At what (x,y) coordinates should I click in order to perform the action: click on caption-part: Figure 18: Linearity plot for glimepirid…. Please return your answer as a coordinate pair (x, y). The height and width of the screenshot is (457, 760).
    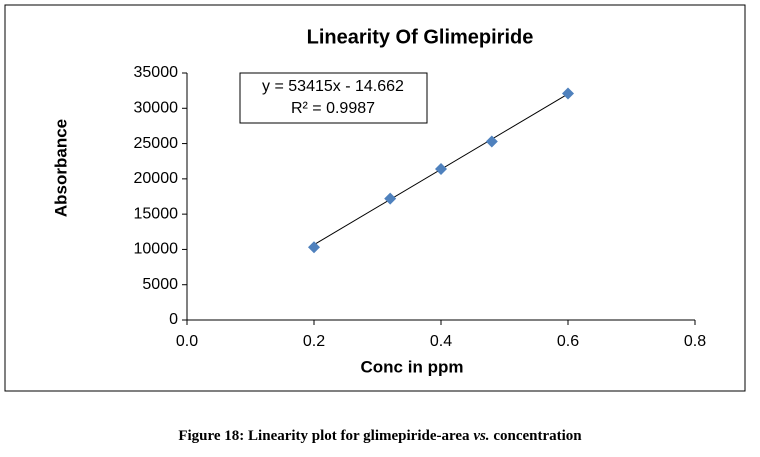
    Looking at the image, I should click on (325, 436).